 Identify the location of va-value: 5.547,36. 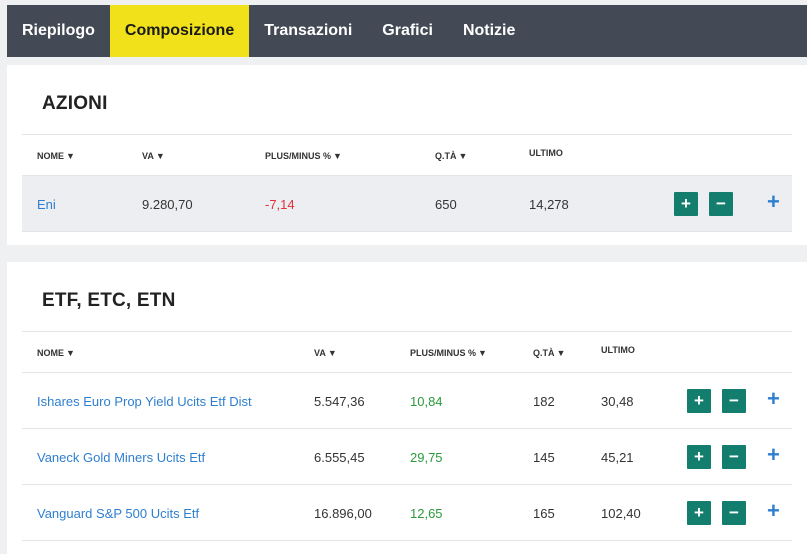
(339, 401).